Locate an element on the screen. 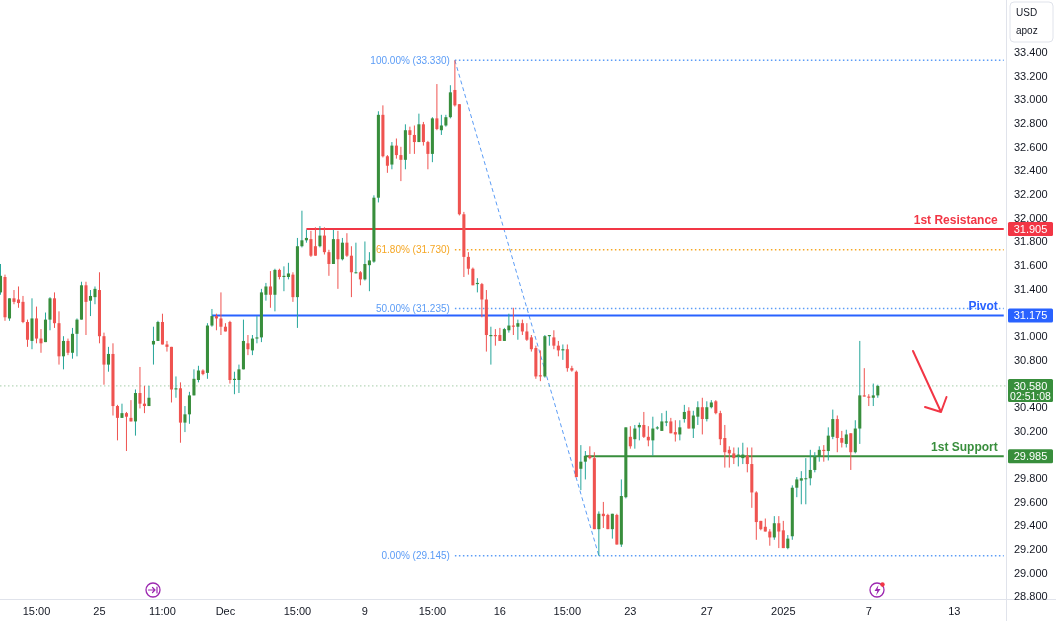 Image resolution: width=1056 pixels, height=621 pixels. series-label: 100.00% (33.330) is located at coordinates (410, 60).